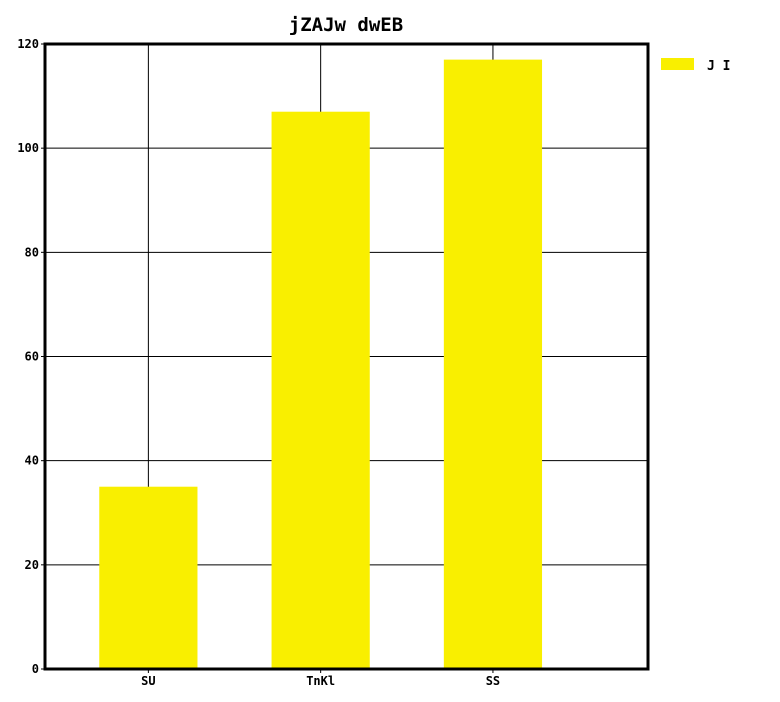  Describe the element at coordinates (346, 25) in the screenshot. I see `chart-title: jZAJw dwEB` at that location.